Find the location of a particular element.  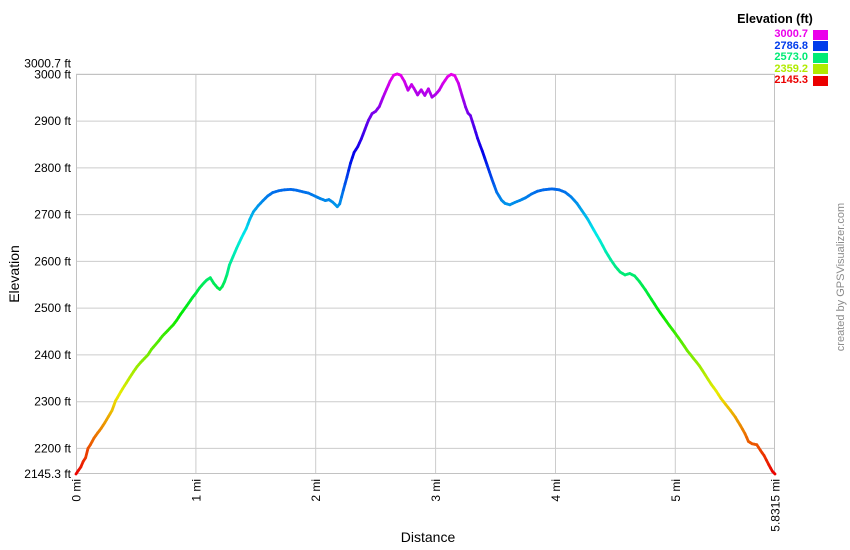

legend-entry: 2145.3 is located at coordinates (775, 81).